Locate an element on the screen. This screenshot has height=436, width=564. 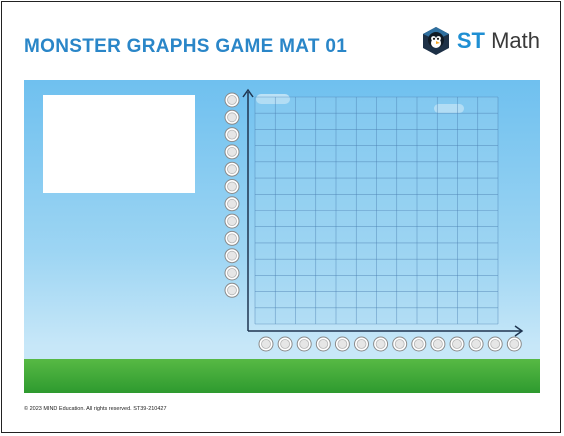
brand-wordmark: ST Math is located at coordinates (498, 41).